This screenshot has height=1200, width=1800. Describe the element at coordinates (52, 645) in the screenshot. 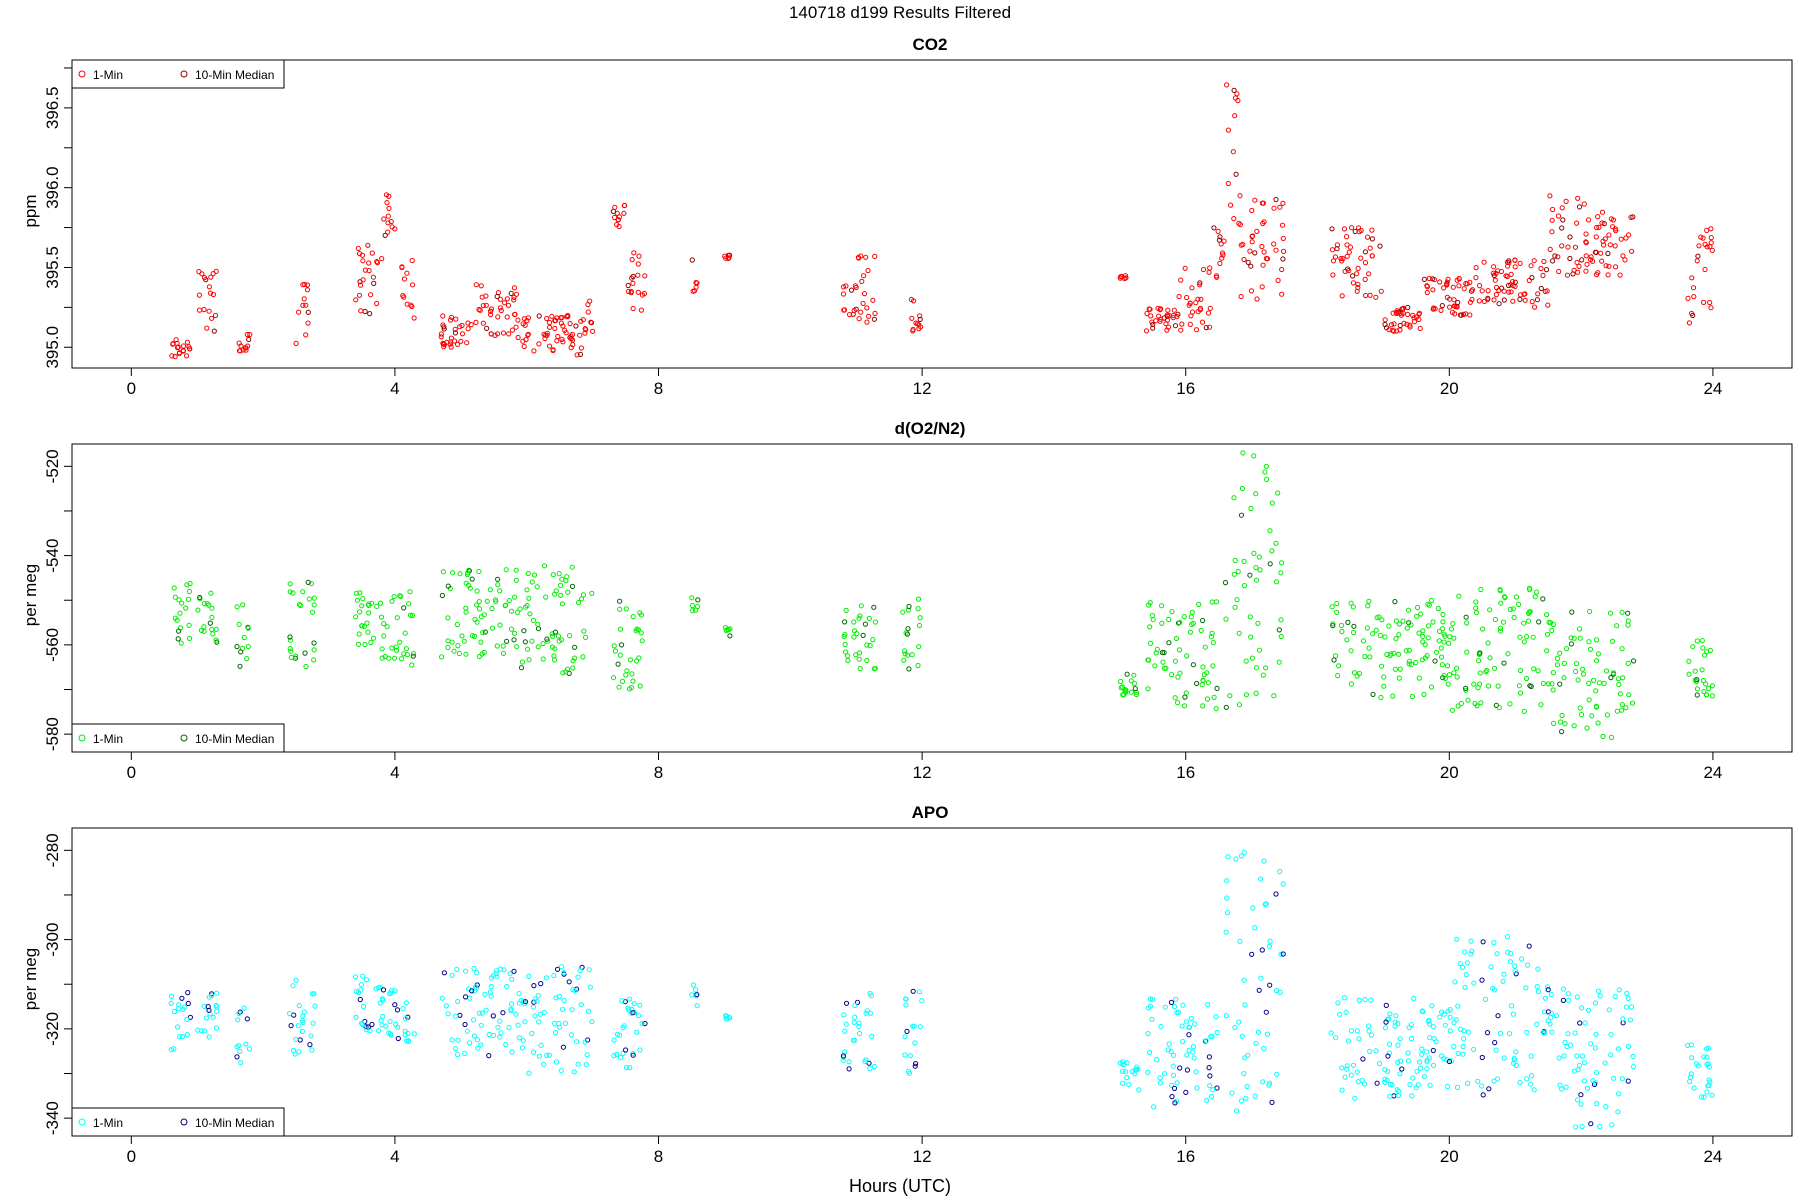

I see `y-tick-label: -560` at that location.